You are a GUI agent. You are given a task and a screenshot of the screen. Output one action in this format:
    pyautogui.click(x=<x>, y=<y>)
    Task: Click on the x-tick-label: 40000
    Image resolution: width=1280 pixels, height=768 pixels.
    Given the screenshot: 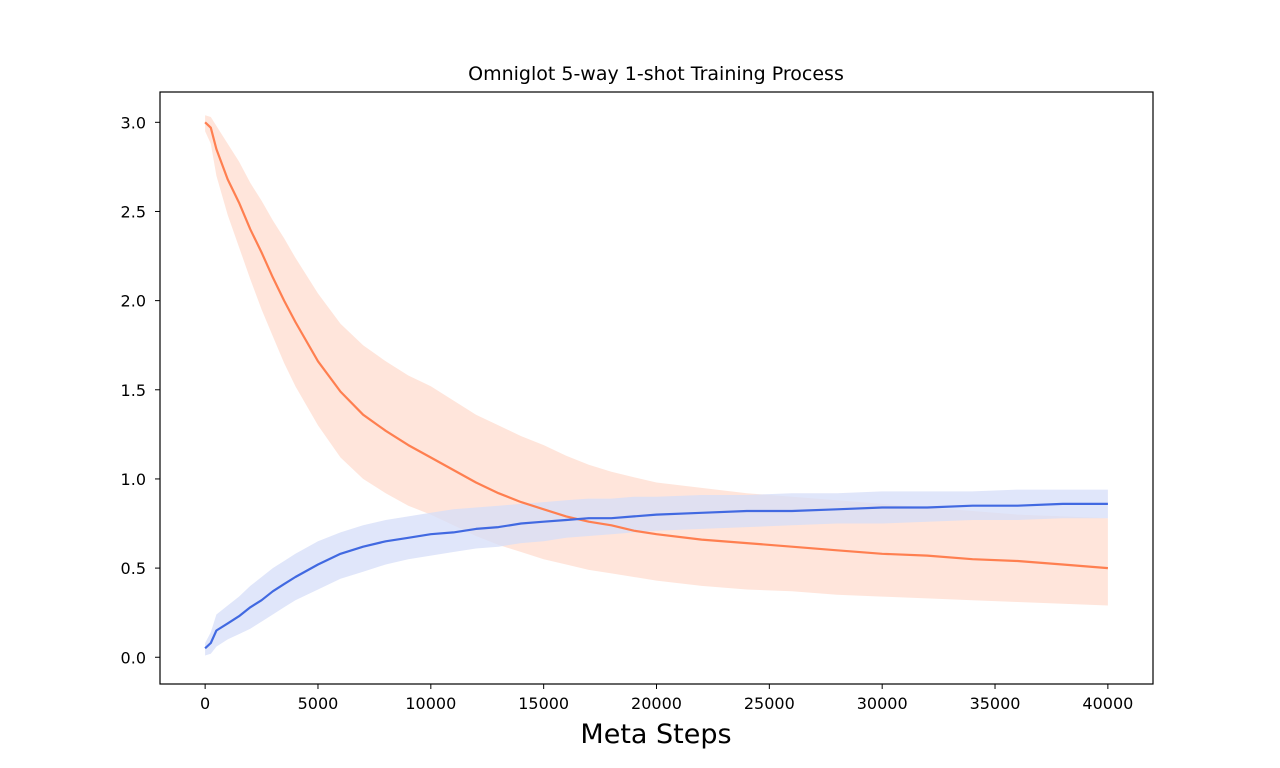 What is the action you would take?
    pyautogui.click(x=1107, y=703)
    